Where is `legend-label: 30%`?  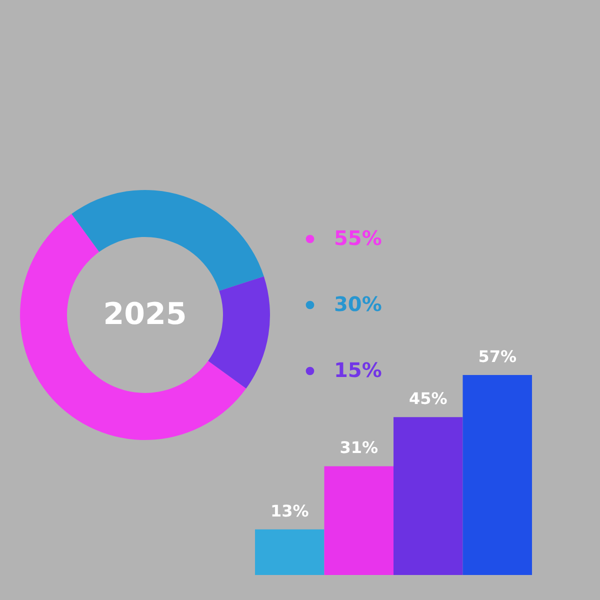 legend-label: 30% is located at coordinates (358, 304).